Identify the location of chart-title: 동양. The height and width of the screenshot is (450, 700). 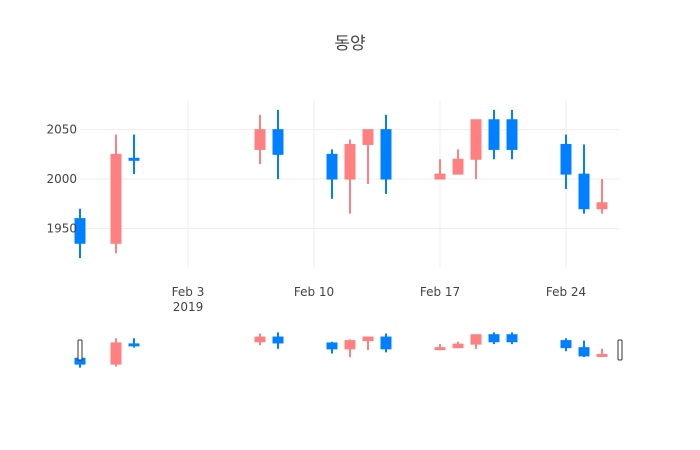
(349, 44).